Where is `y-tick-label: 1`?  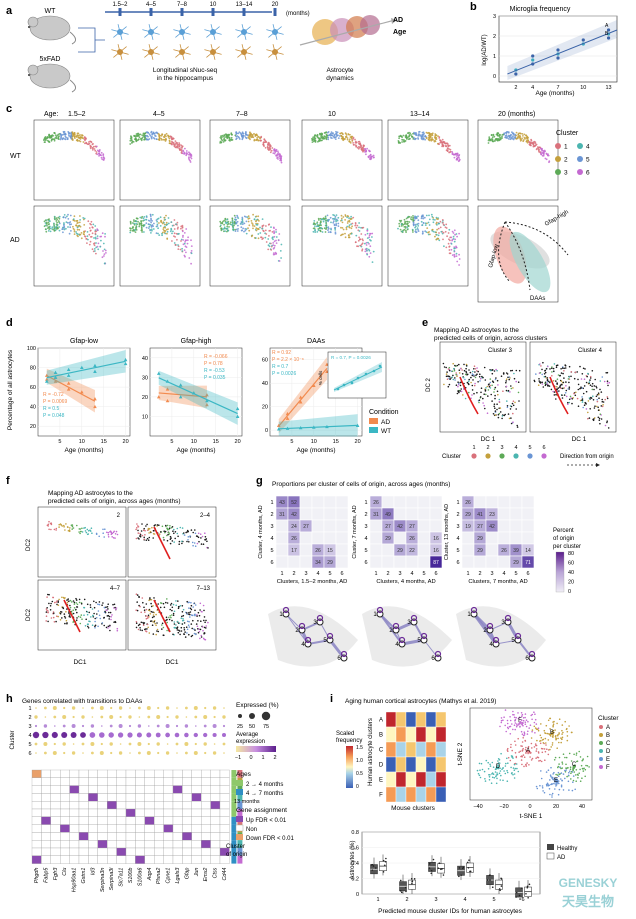
y-tick-label: 1 is located at coordinates (494, 57).